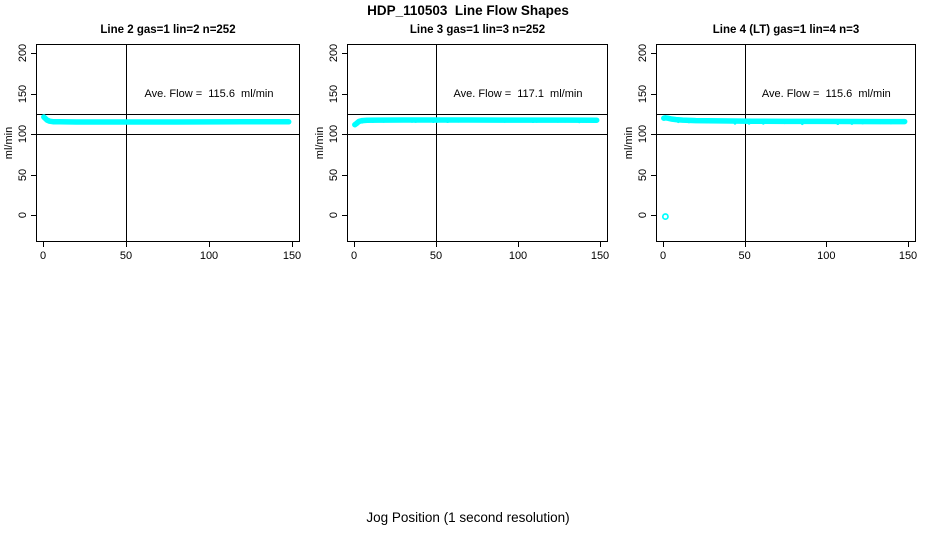  I want to click on figure-title: HDP_110503 Line Flow Shapes, so click(468, 10).